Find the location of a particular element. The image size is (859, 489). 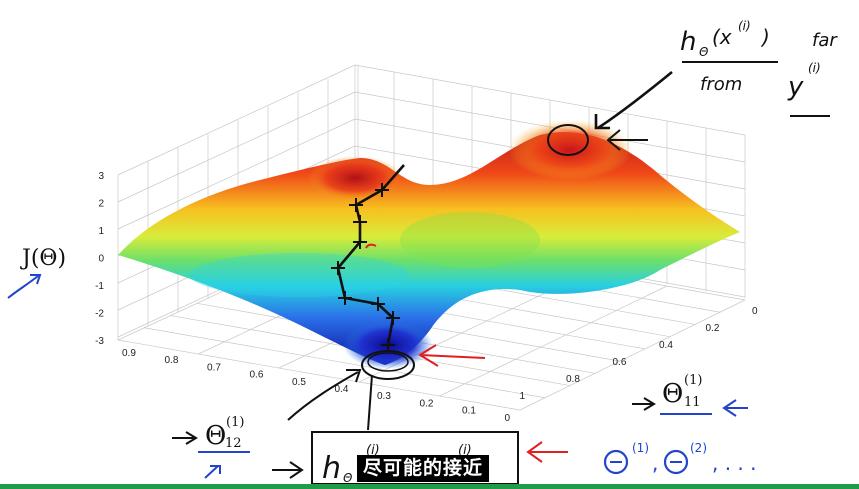

z-tick-label: 2 is located at coordinates (101, 204).